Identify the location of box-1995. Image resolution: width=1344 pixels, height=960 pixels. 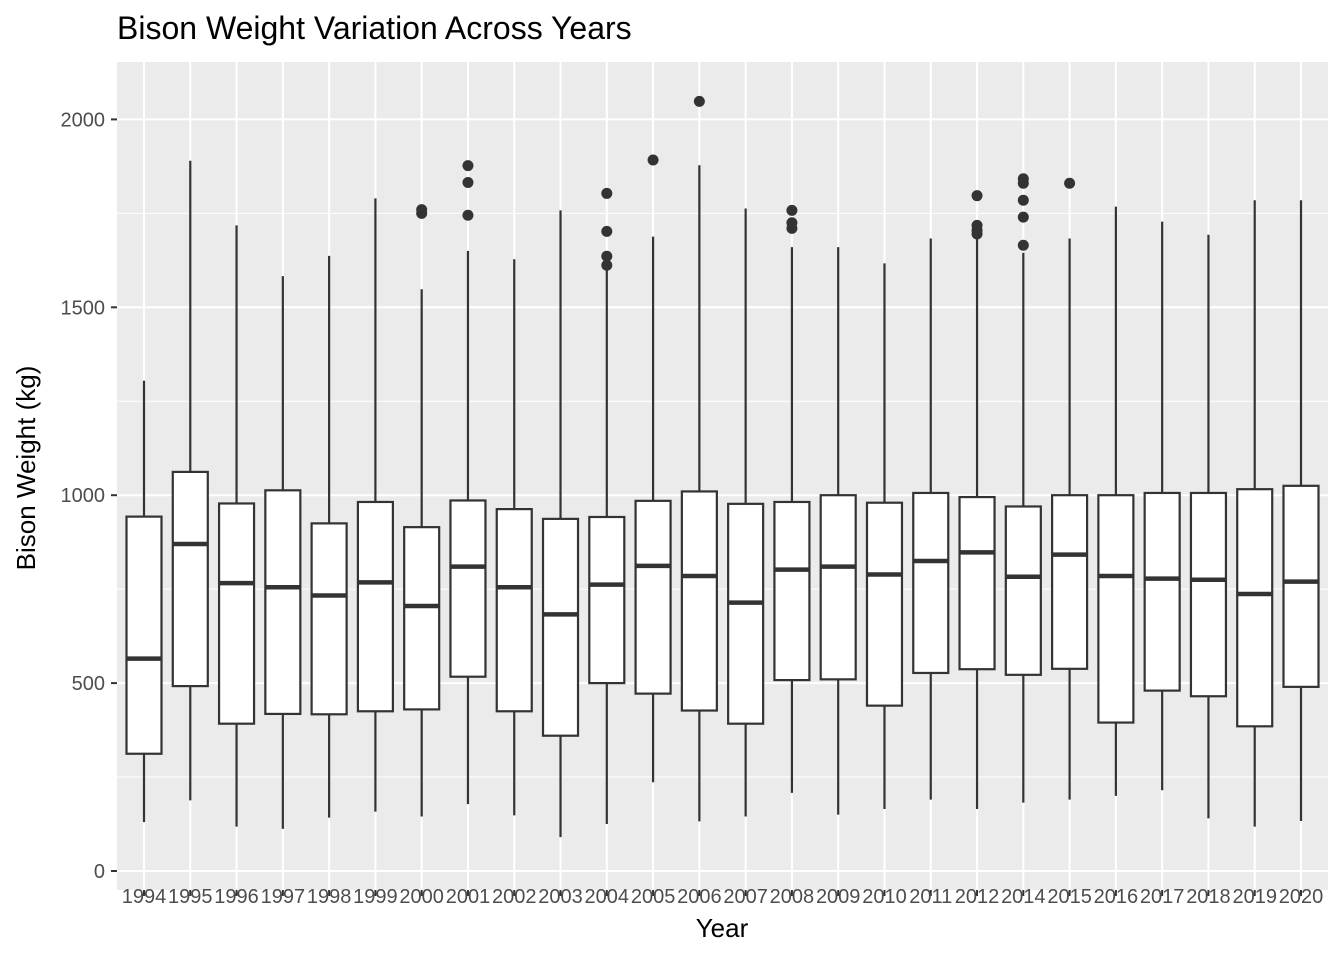
(190, 480).